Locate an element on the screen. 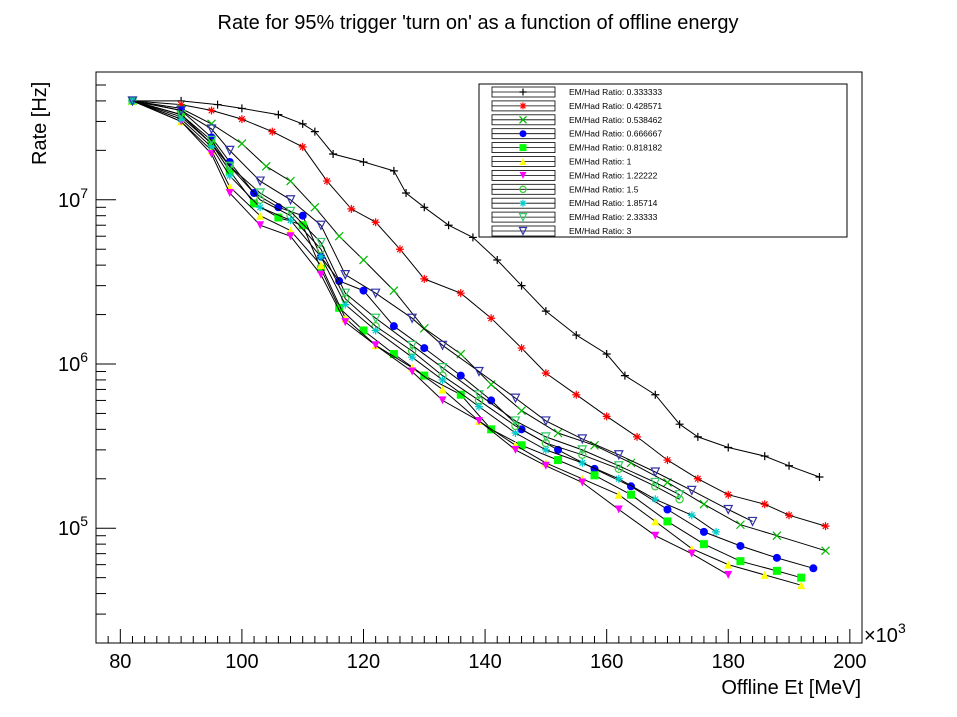  legend-entry: EM/Had Ratio: 0.818182 is located at coordinates (576, 148).